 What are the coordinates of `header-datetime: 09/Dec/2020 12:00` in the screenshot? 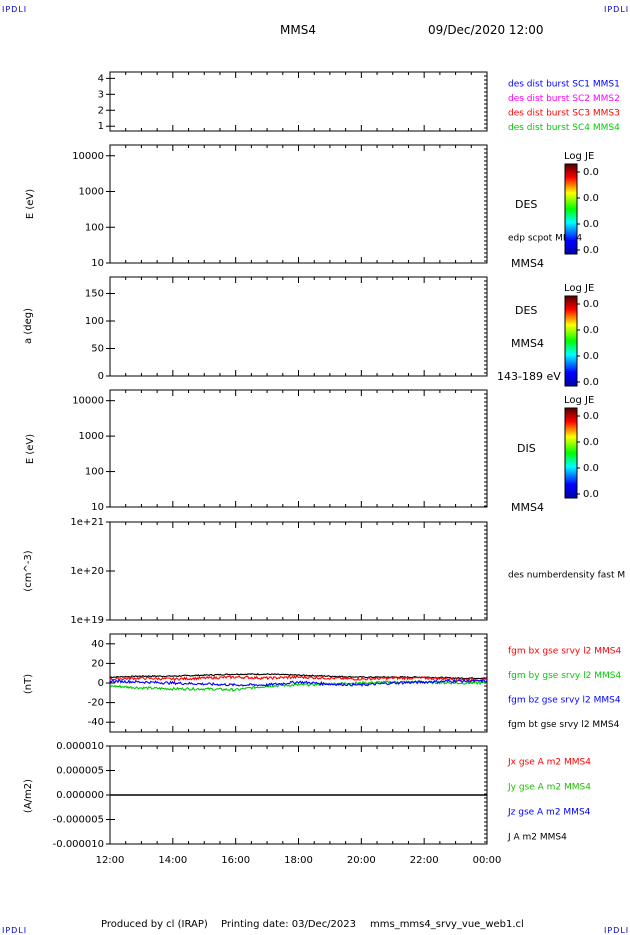 It's located at (486, 30).